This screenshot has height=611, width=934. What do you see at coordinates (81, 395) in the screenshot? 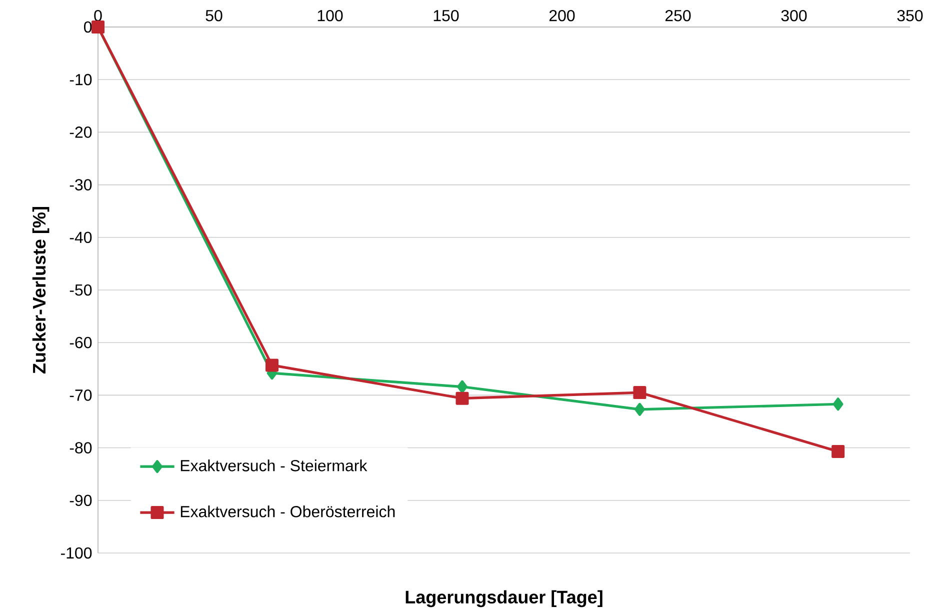
I see `y-tick-label: -70` at bounding box center [81, 395].